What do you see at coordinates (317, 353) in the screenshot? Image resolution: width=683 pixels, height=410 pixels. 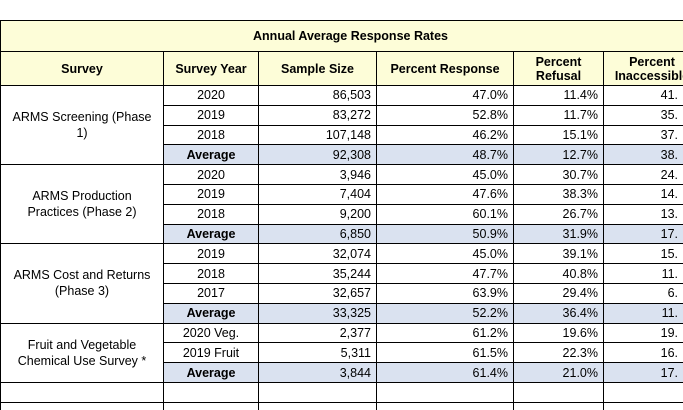 I see `cell: 5,311` at bounding box center [317, 353].